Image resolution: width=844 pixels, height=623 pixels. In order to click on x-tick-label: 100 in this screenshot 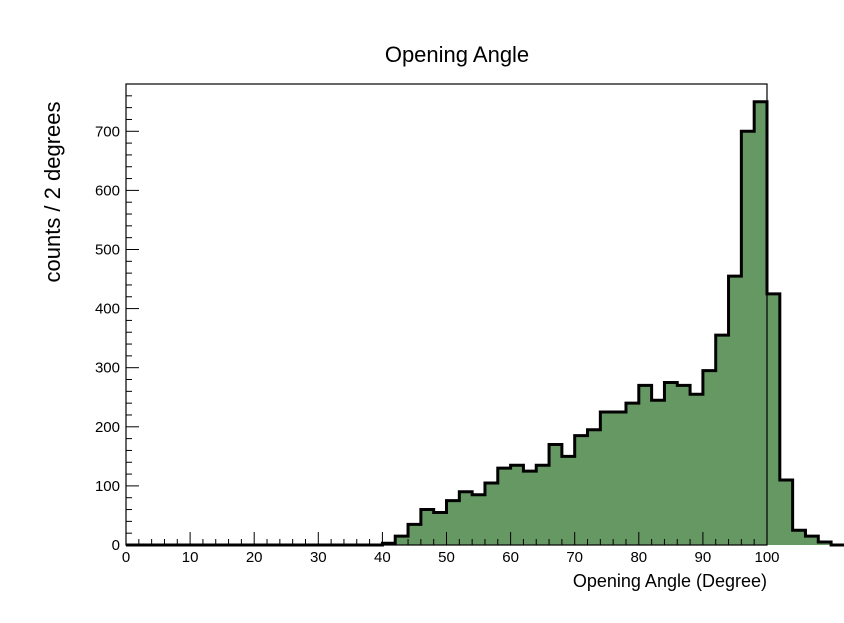, I will do `click(766, 557)`.